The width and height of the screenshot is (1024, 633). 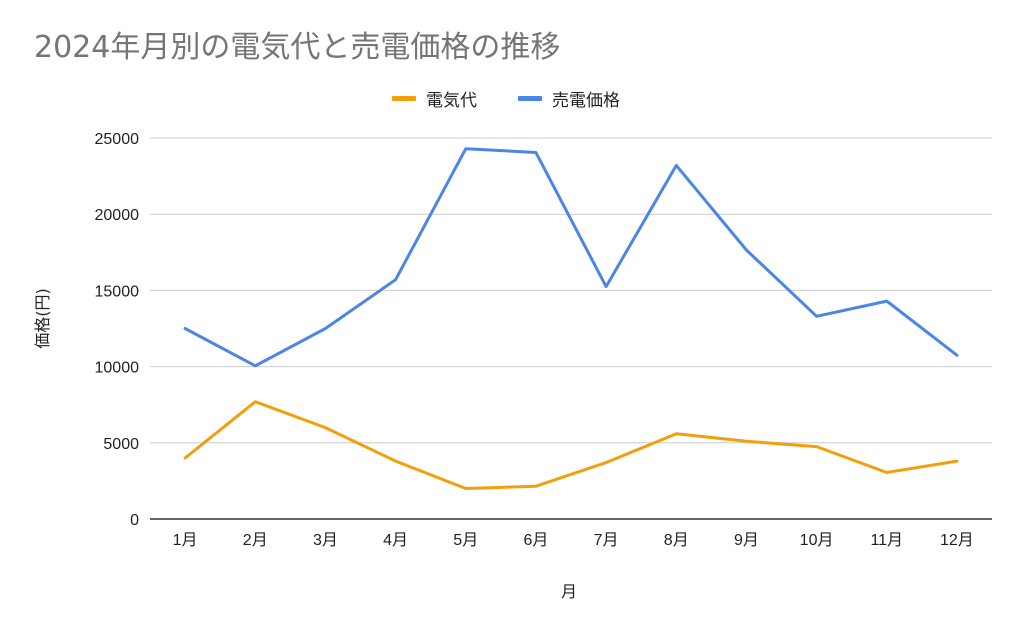 What do you see at coordinates (569, 591) in the screenshot?
I see `x-axis-title: 月` at bounding box center [569, 591].